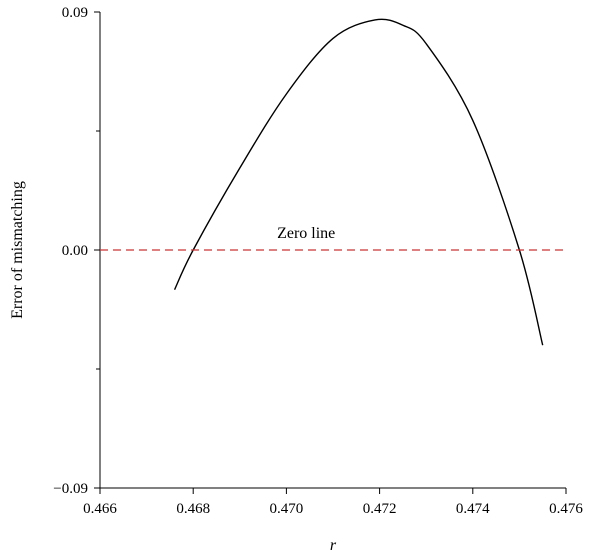 This screenshot has height=558, width=603. I want to click on x-axis-ticks: 0.466 0.468 0.470 0.472 0.474 0.476, so click(333, 502).